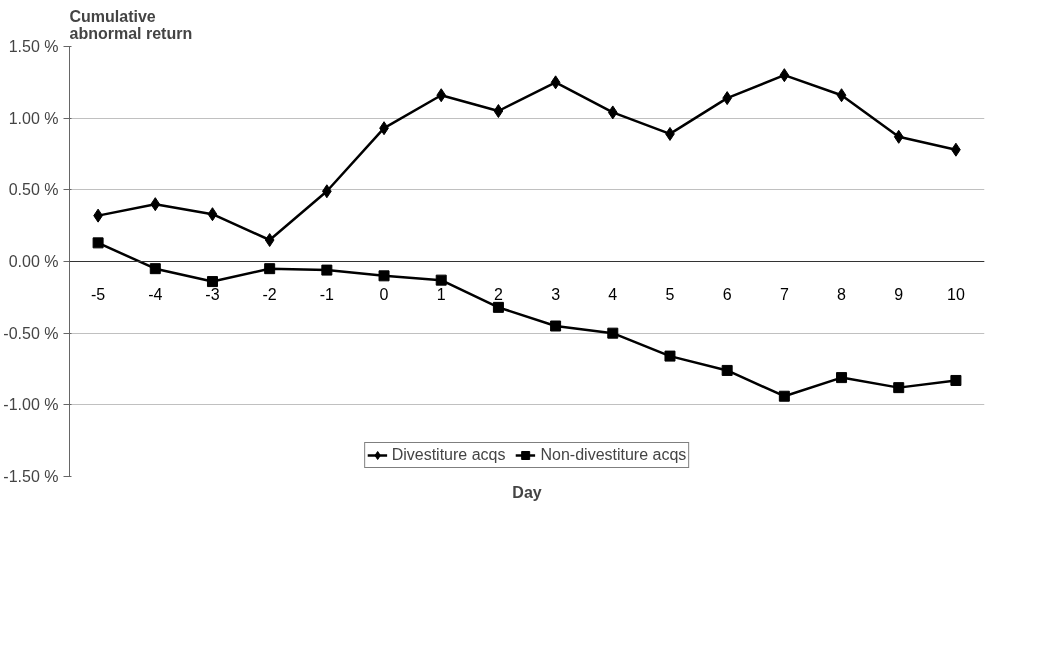 Image resolution: width=1062 pixels, height=653 pixels. I want to click on x-tick-label: 1, so click(441, 294).